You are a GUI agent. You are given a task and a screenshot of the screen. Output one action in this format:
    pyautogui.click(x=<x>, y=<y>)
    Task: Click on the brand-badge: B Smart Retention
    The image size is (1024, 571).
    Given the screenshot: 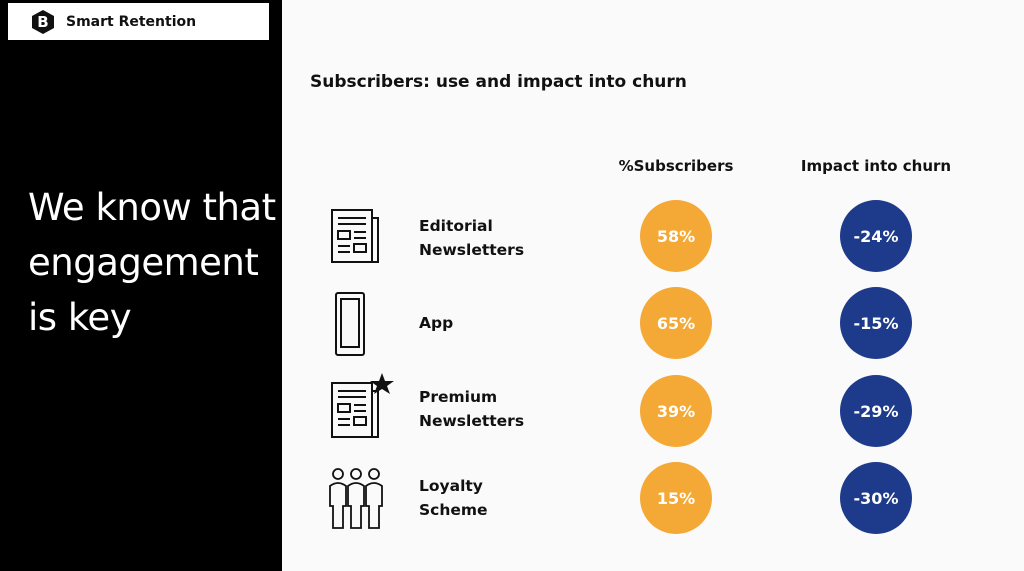 What is the action you would take?
    pyautogui.click(x=138, y=21)
    